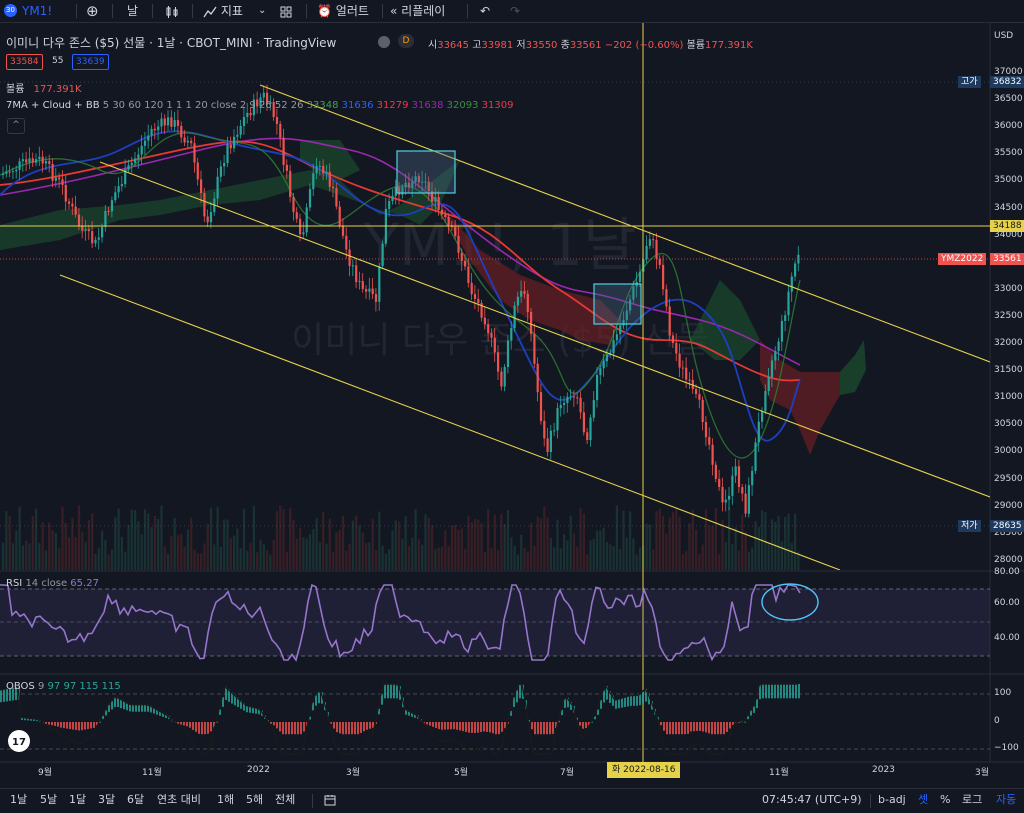 This screenshot has width=1024, height=813. I want to click on market-status-badge: D, so click(406, 41).